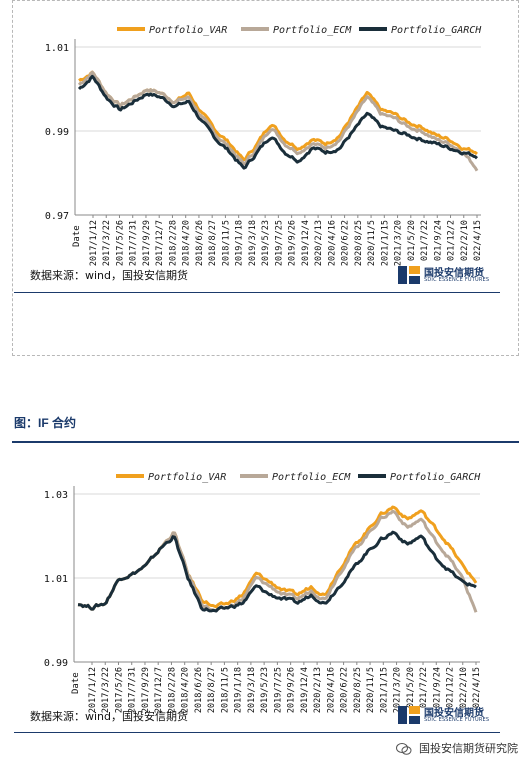 This screenshot has width=532, height=770. I want to click on logo-bottom: 国投安信期货 SDIC ESSENCE FUTURES, so click(453, 715).